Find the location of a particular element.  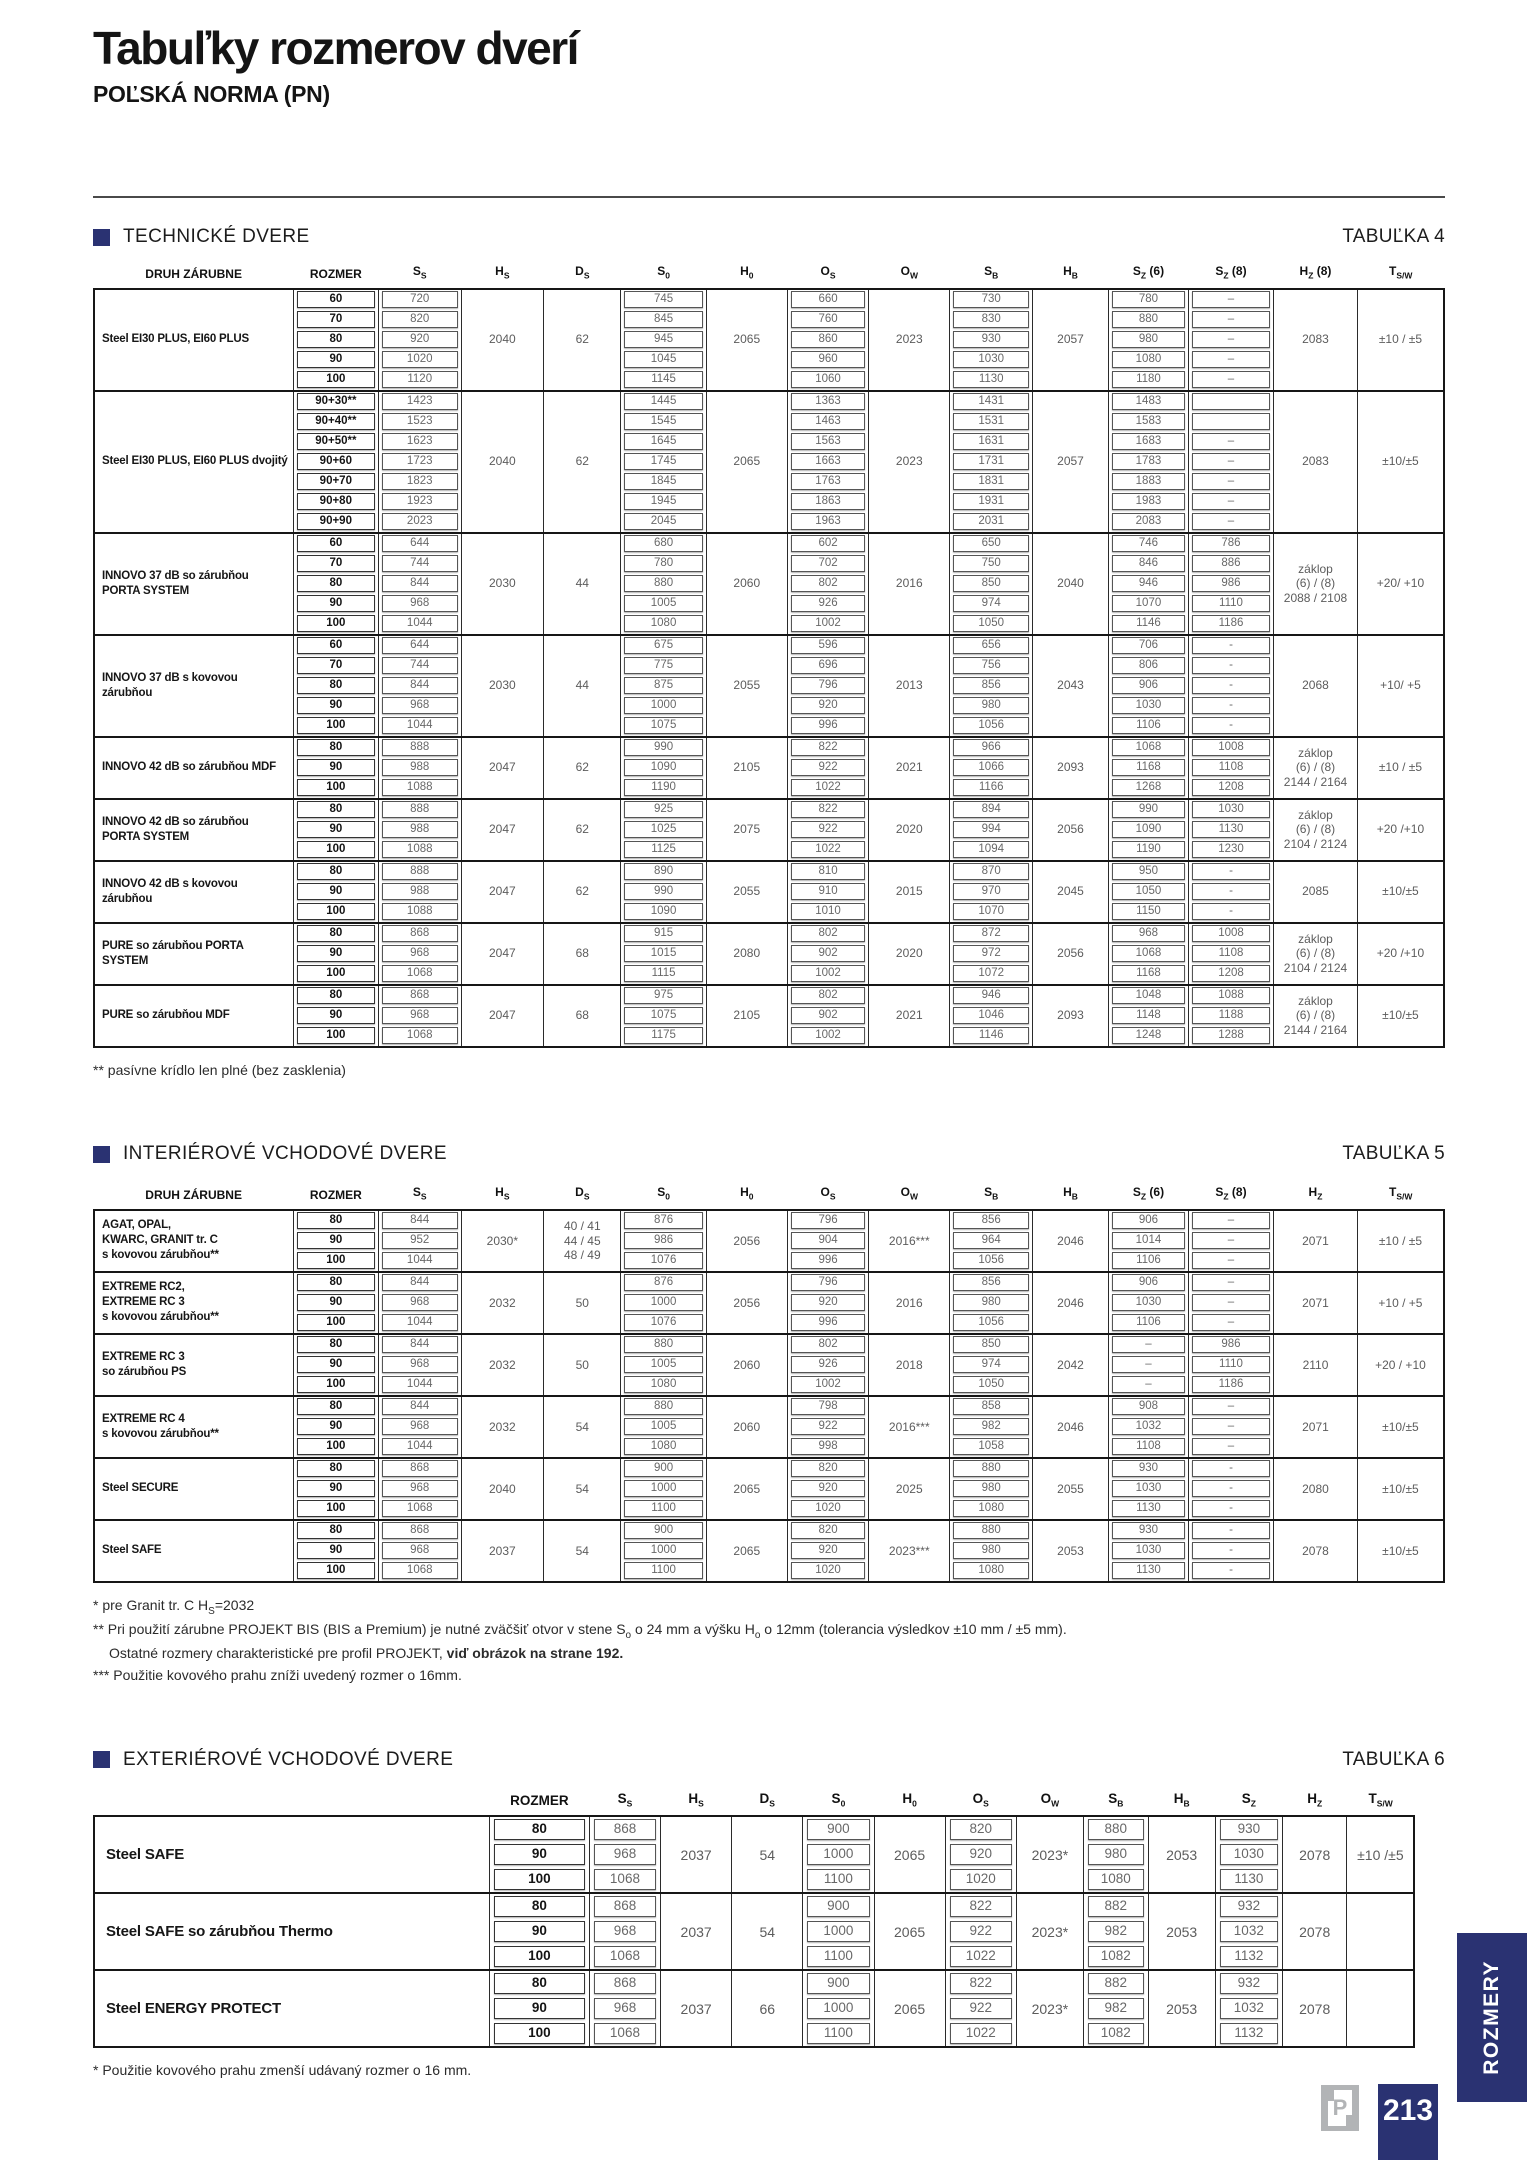

cell-sb: 894 is located at coordinates (991, 809).